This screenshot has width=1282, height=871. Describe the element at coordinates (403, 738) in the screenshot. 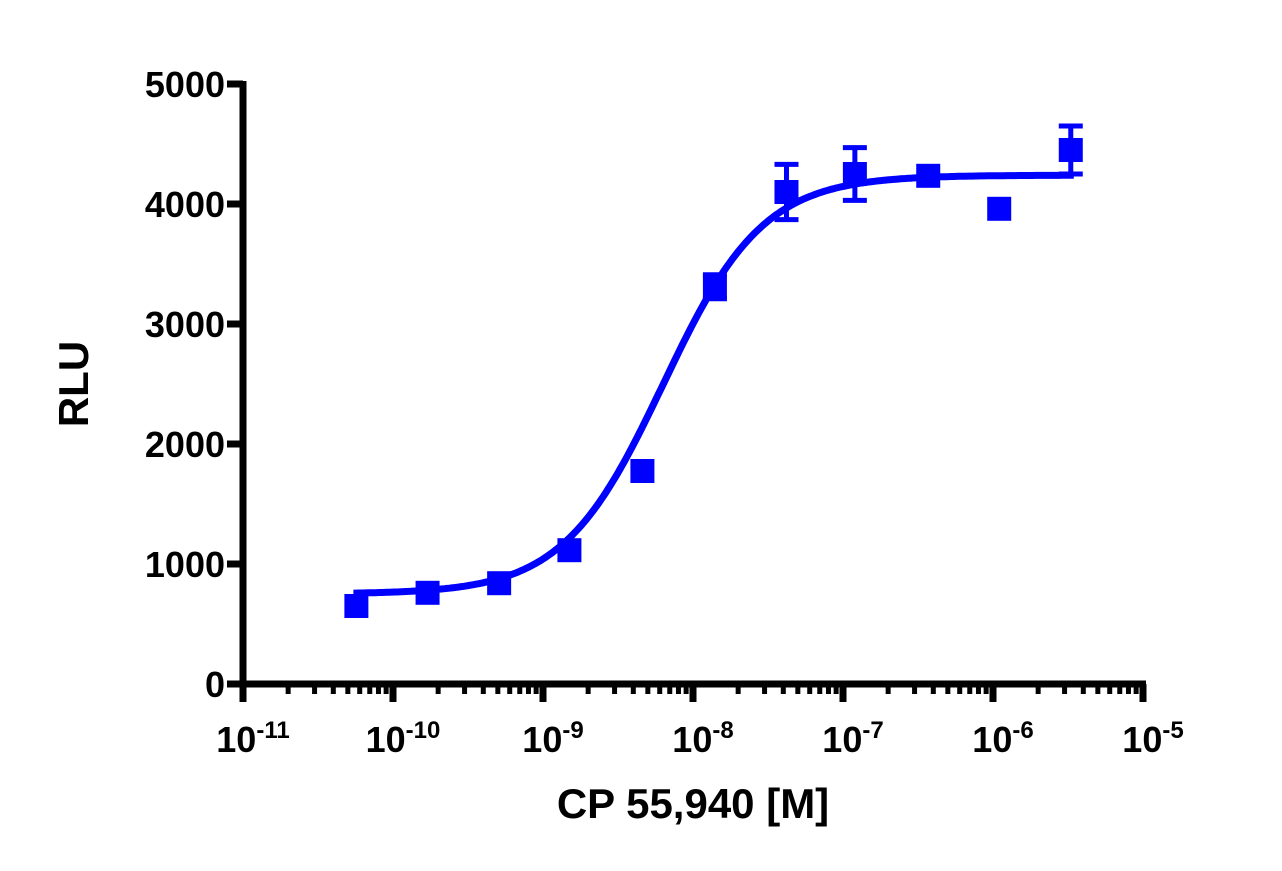

I see `x-tick-label: 10⁻¹⁰` at that location.